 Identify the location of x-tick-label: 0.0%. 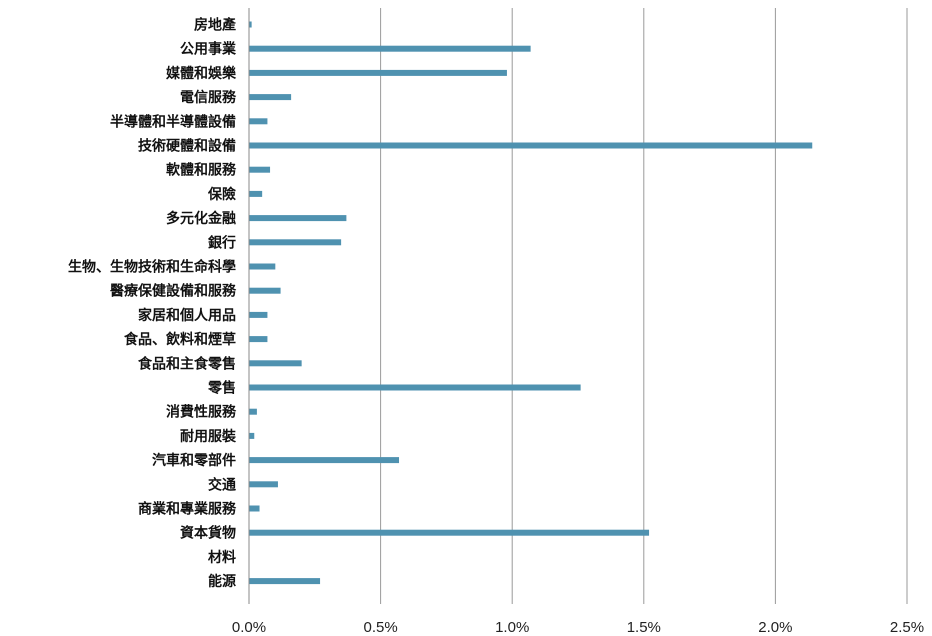
(249, 627).